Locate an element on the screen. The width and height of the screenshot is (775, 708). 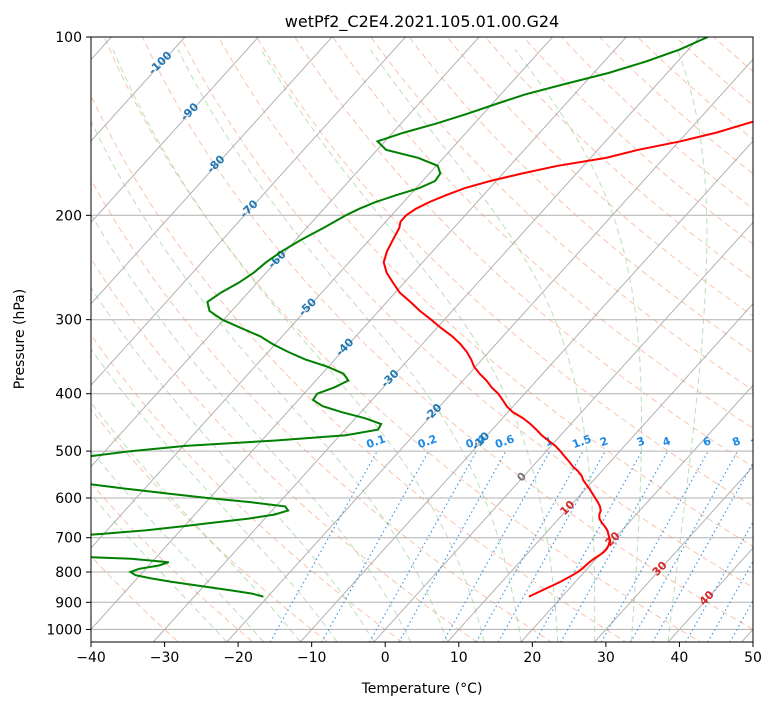
y-tick-label: 700 is located at coordinates (68, 539).